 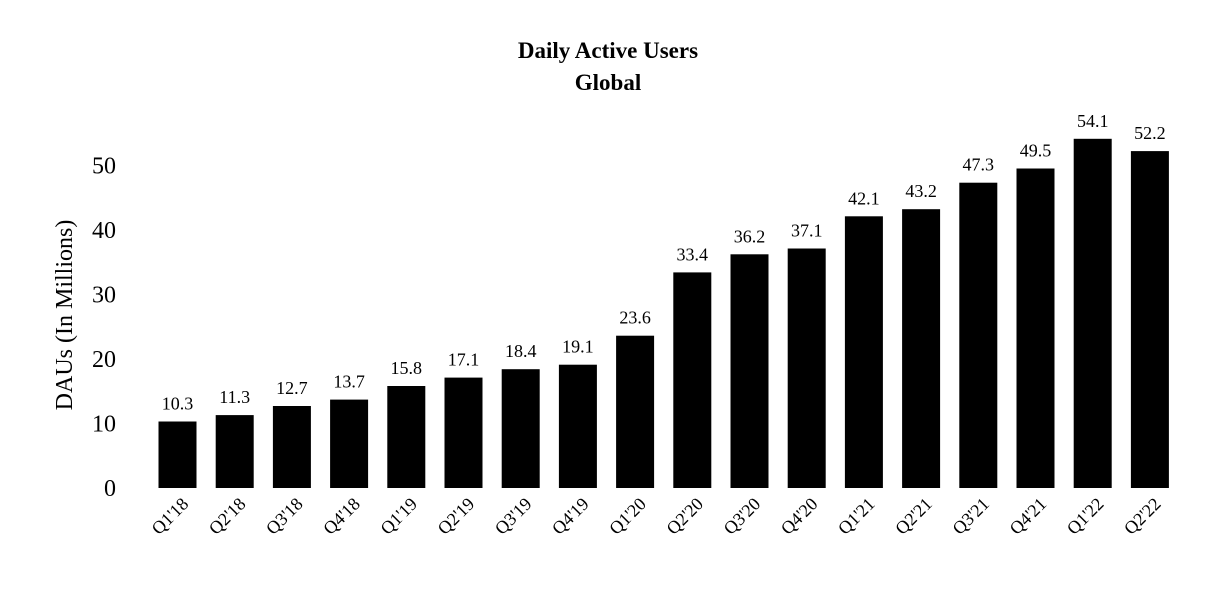 I want to click on y-tick-label: 40, so click(x=104, y=231).